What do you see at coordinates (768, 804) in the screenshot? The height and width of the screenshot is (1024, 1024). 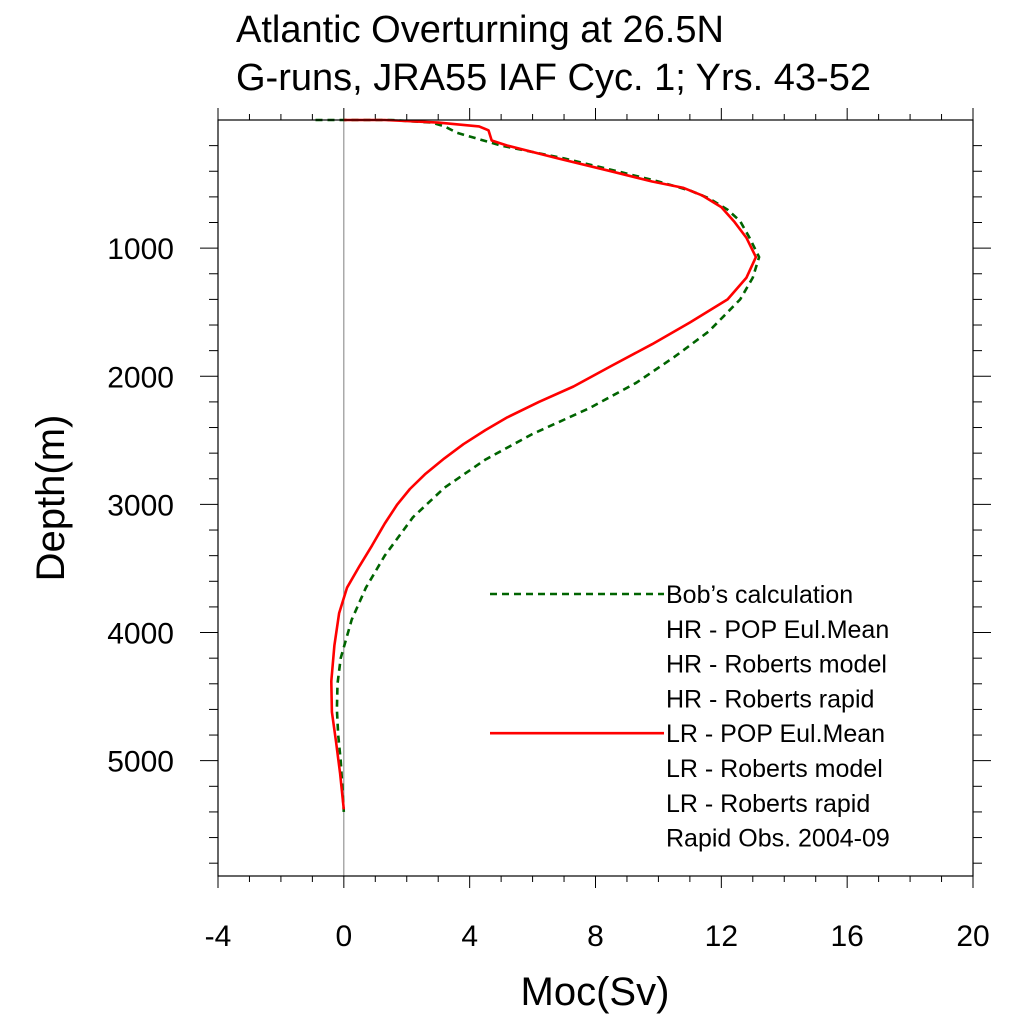 I see `legend-label: LR - Roberts rapid` at bounding box center [768, 804].